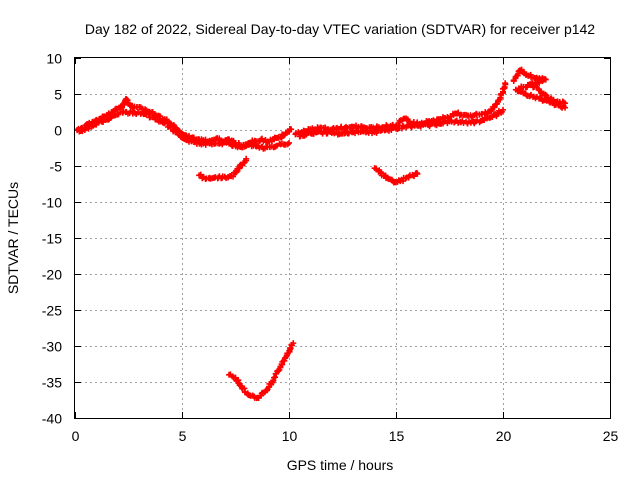  What do you see at coordinates (56, 167) in the screenshot?
I see `y-tick-label: -5` at bounding box center [56, 167].